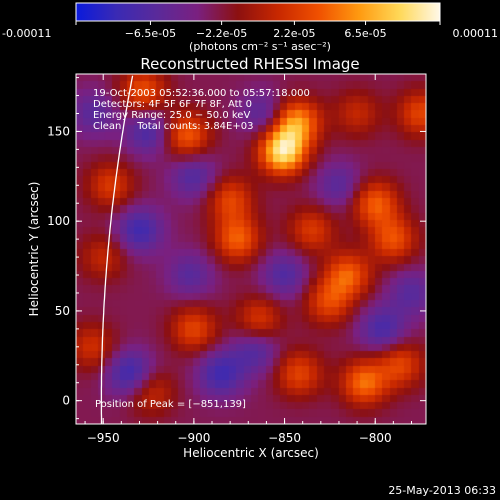 This screenshot has width=500, height=500. What do you see at coordinates (221, 33) in the screenshot?
I see `colorbar-tick-label: −2.2e-05` at bounding box center [221, 33].